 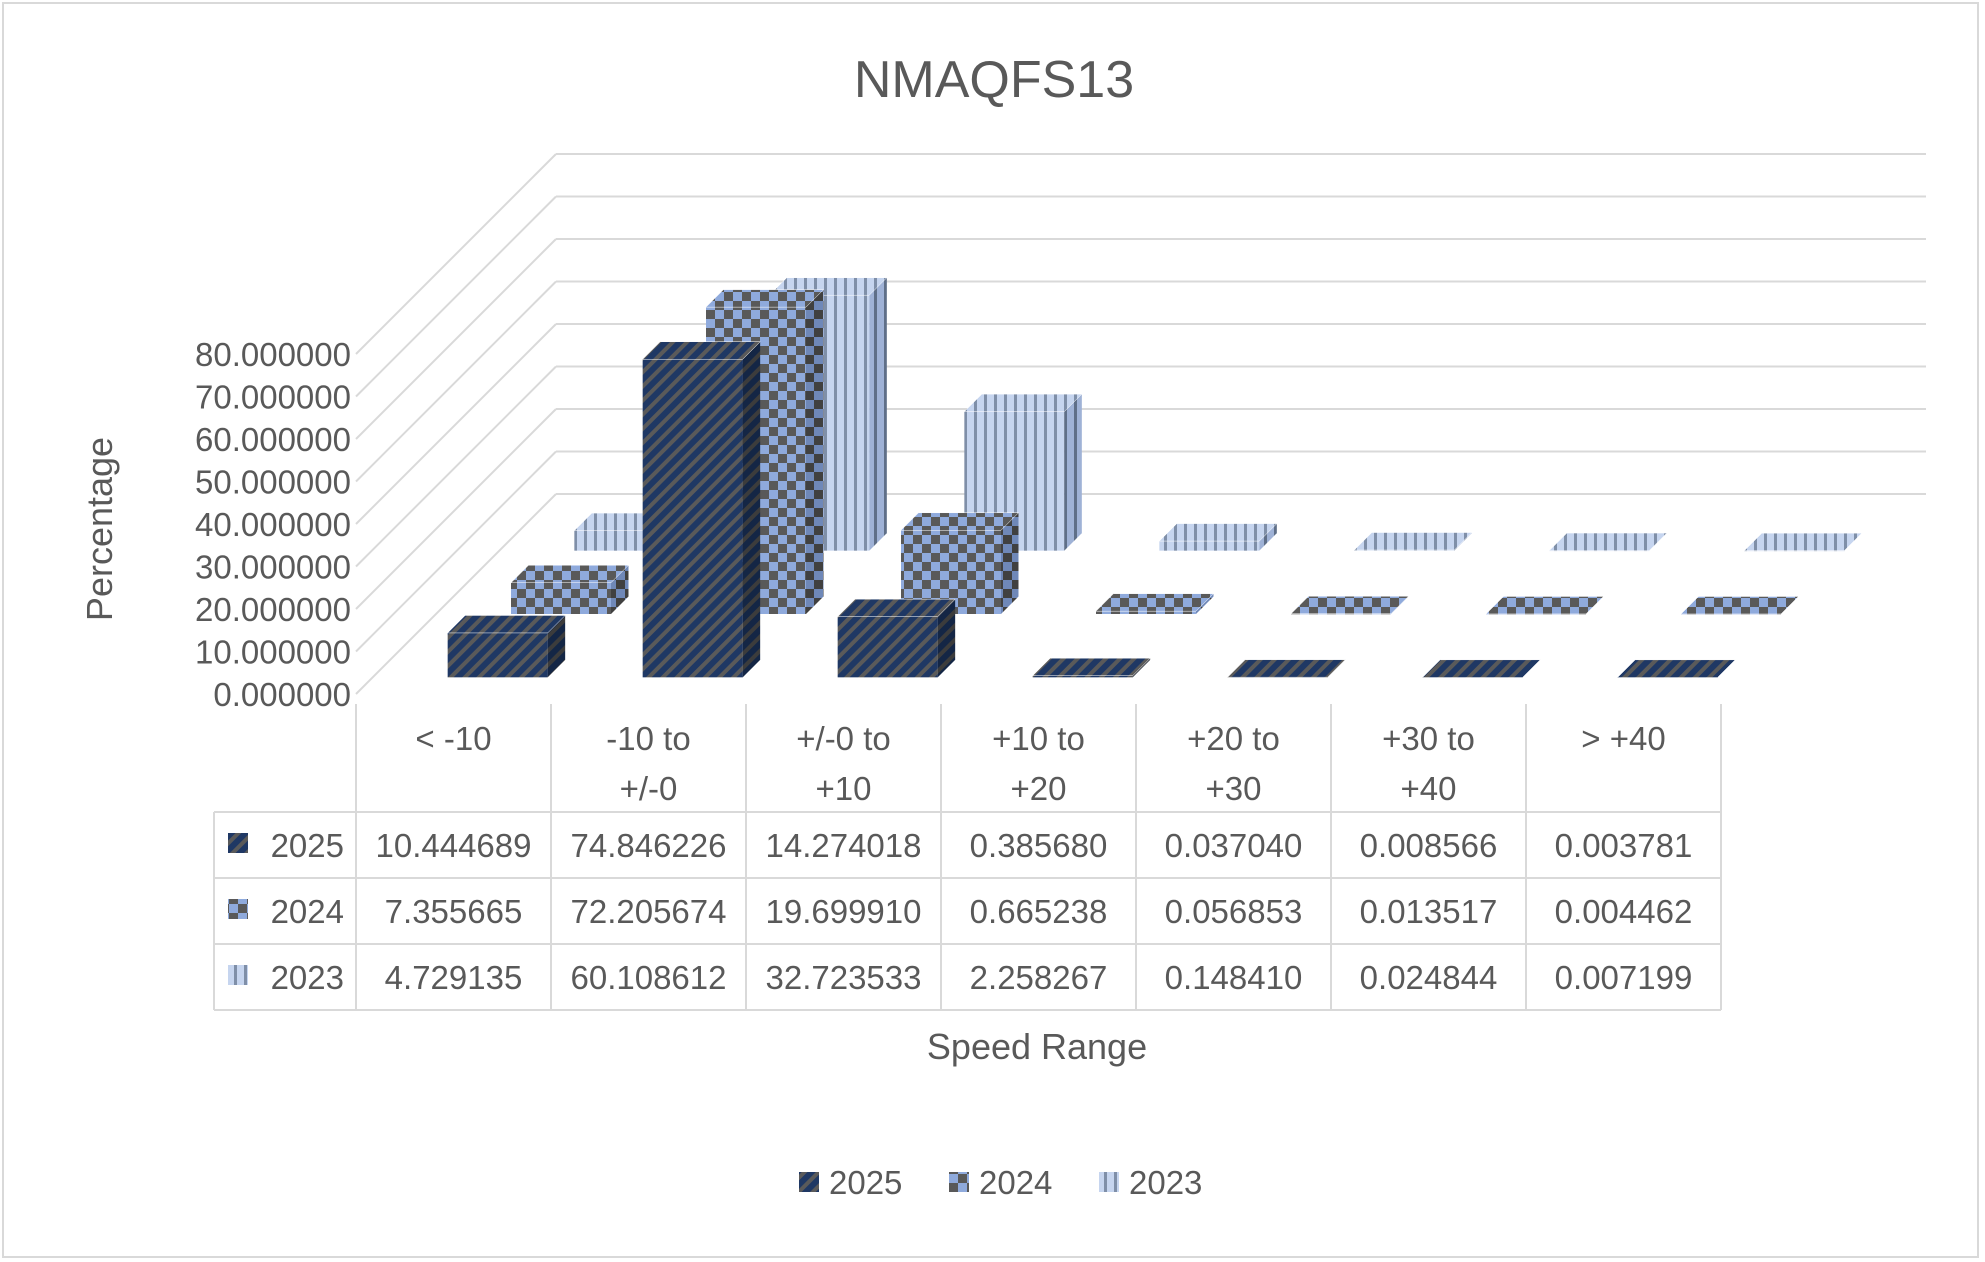 I want to click on table-header-label: +/-0 to, so click(x=843, y=738).